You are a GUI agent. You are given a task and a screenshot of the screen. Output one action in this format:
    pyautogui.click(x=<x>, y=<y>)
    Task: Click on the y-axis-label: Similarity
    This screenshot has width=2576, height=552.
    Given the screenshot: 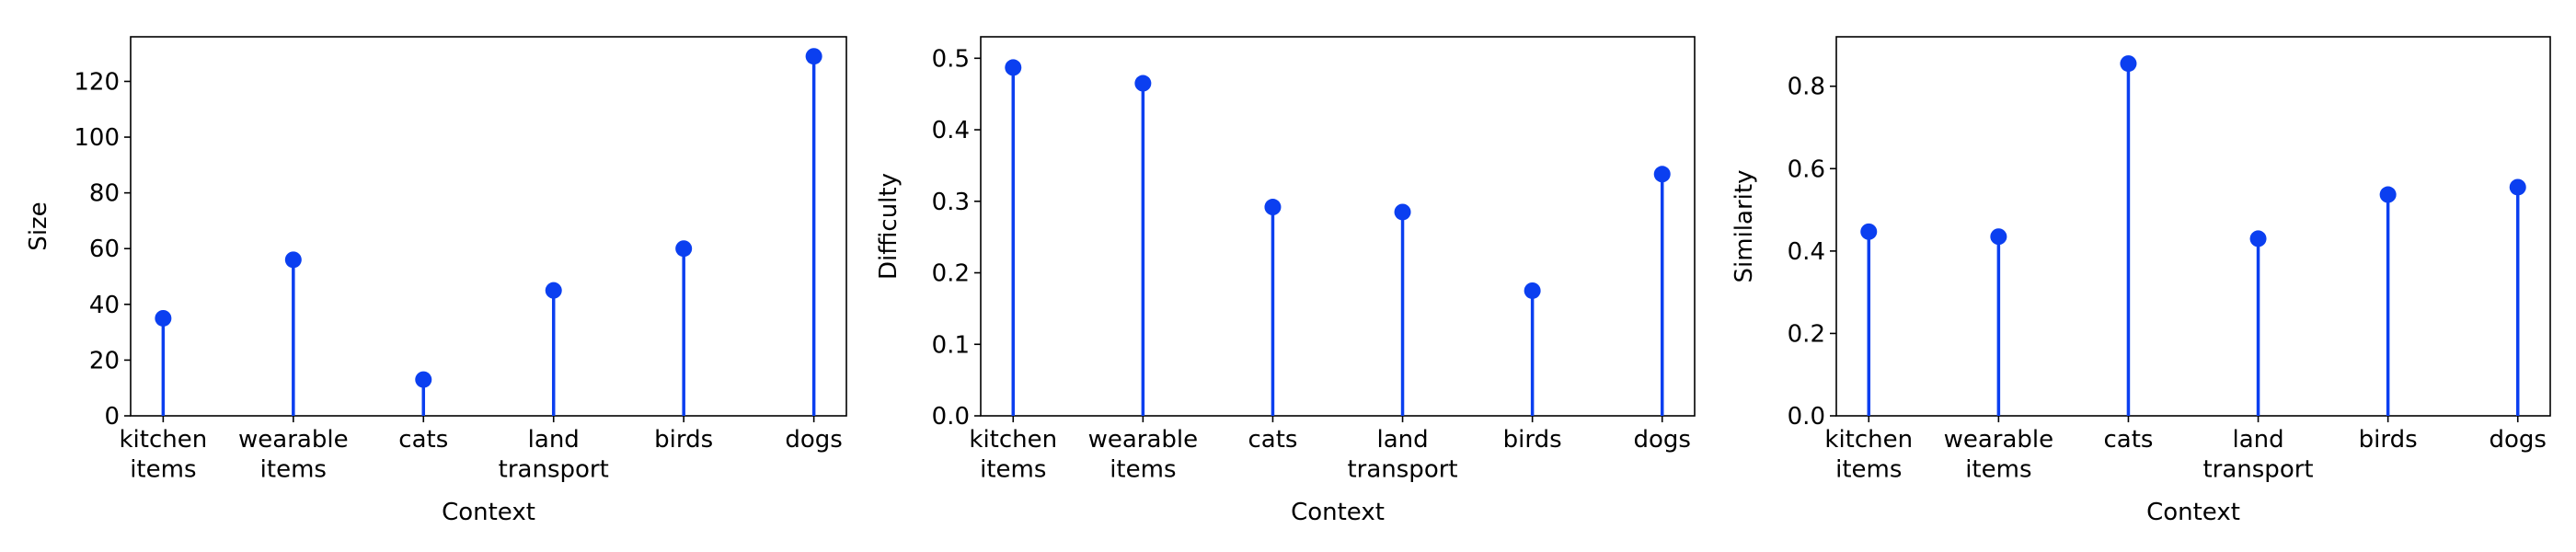 What is the action you would take?
    pyautogui.click(x=1744, y=226)
    